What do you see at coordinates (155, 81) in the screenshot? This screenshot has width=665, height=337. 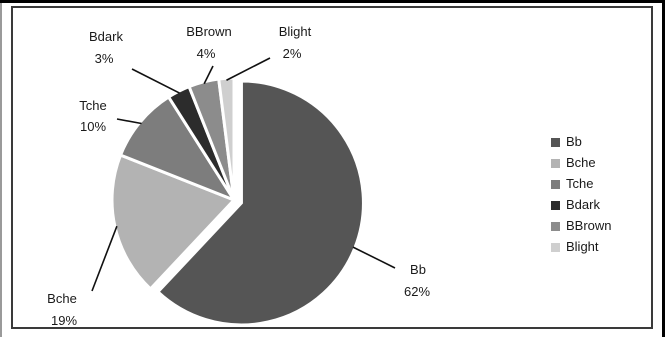 I see `leader-line-bdark` at bounding box center [155, 81].